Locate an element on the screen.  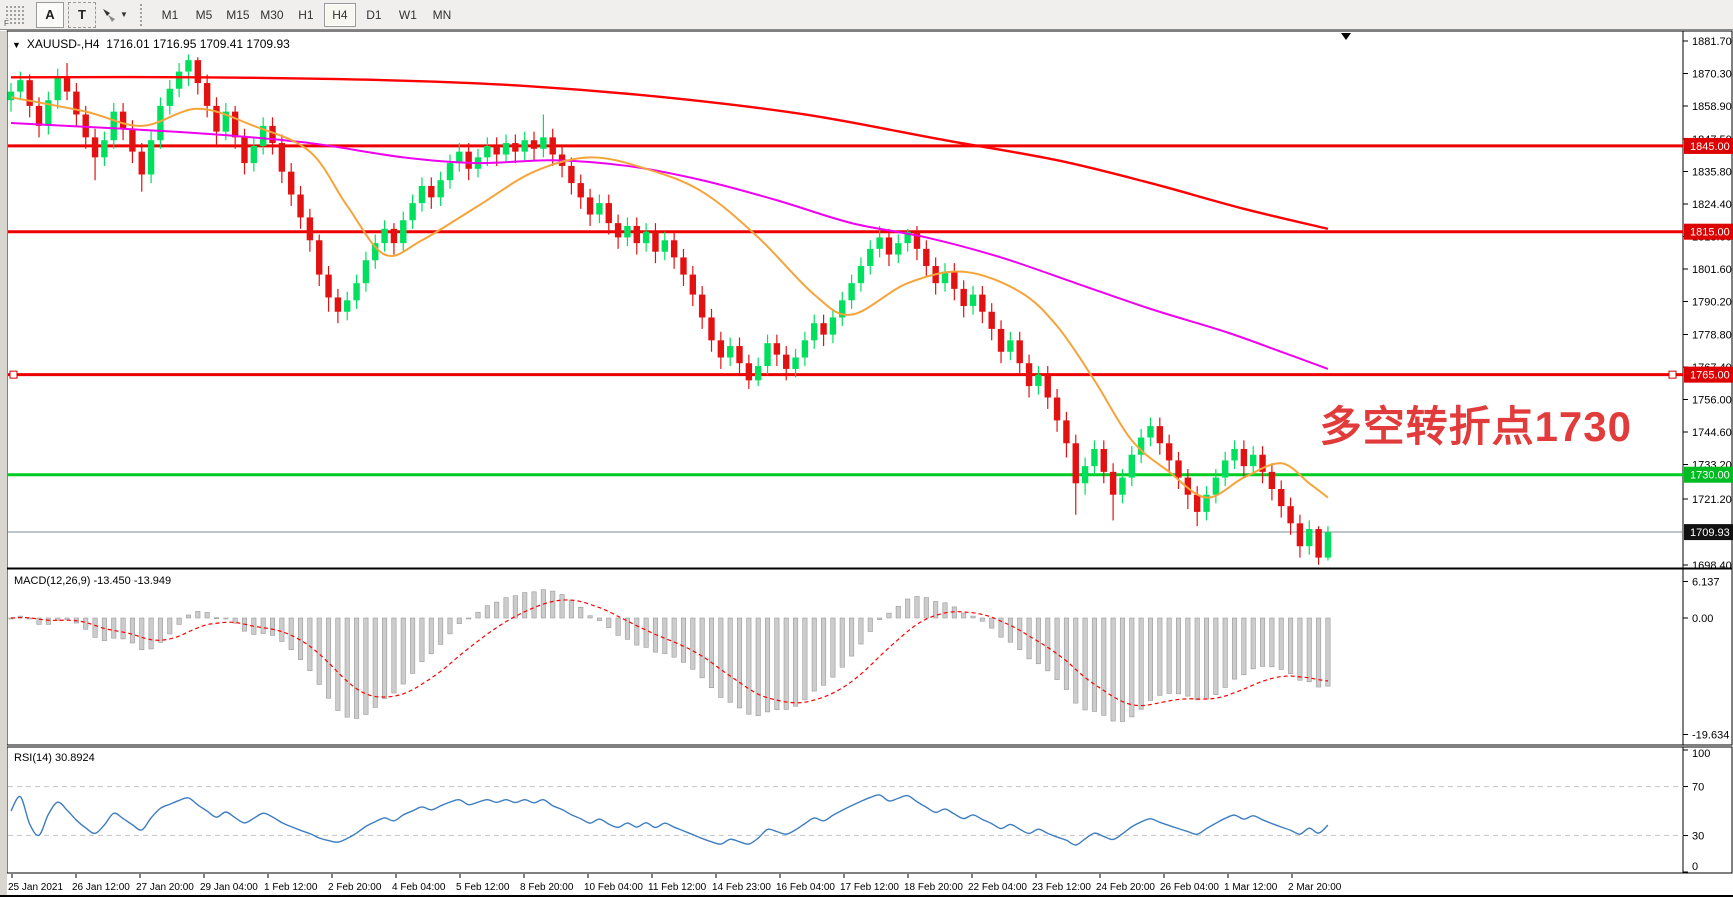
text-tool-button: T is located at coordinates (82, 14).